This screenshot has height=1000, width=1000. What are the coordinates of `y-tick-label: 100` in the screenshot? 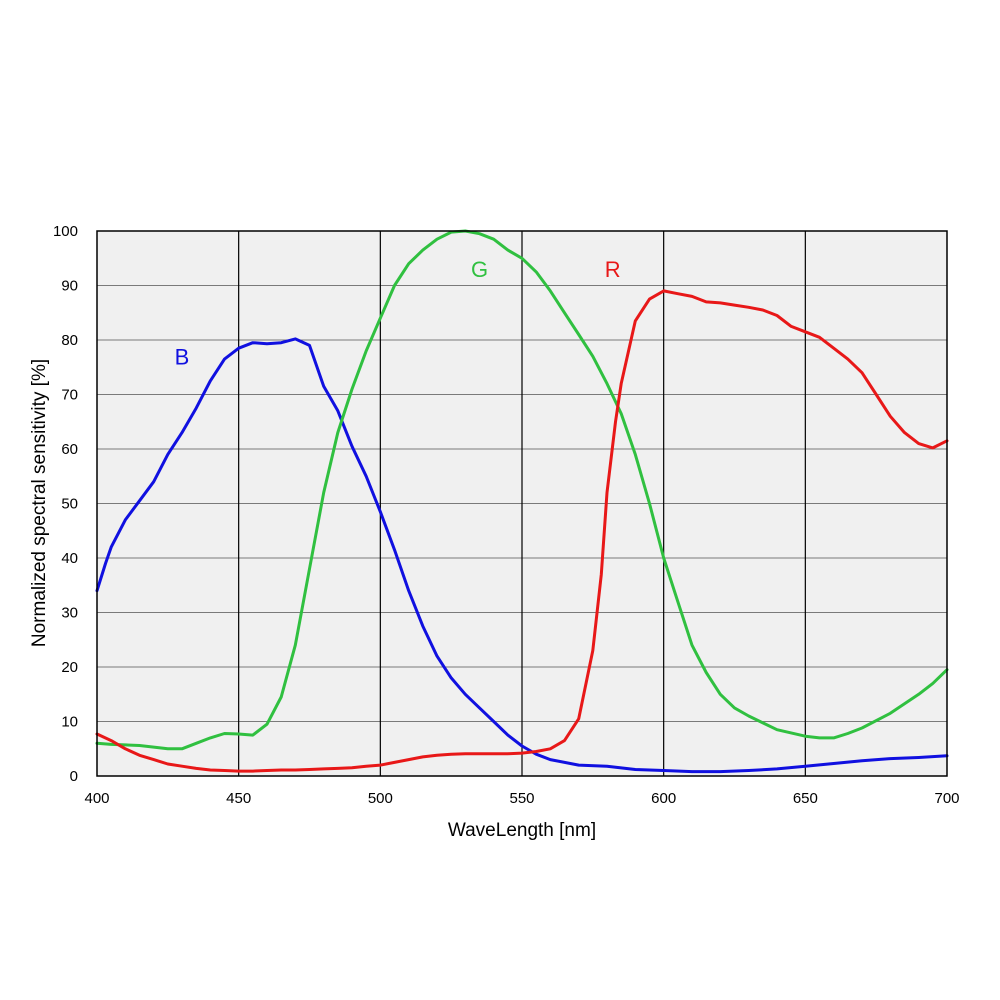 It's located at (65, 231).